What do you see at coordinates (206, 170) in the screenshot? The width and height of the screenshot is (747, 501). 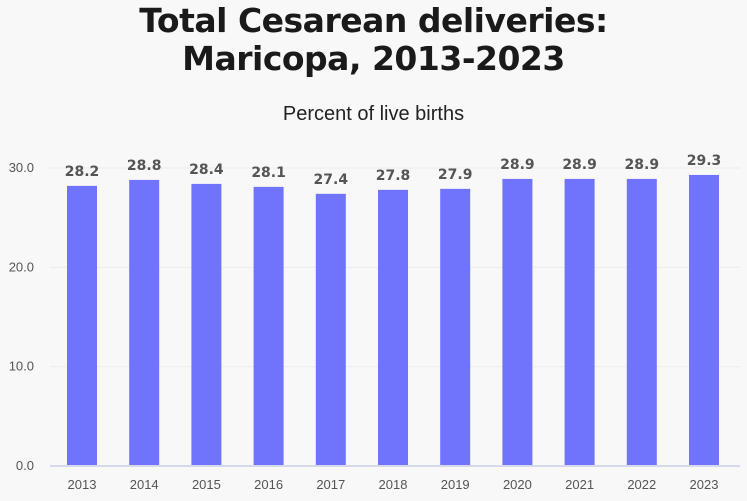 I see `data-label: 28.4` at bounding box center [206, 170].